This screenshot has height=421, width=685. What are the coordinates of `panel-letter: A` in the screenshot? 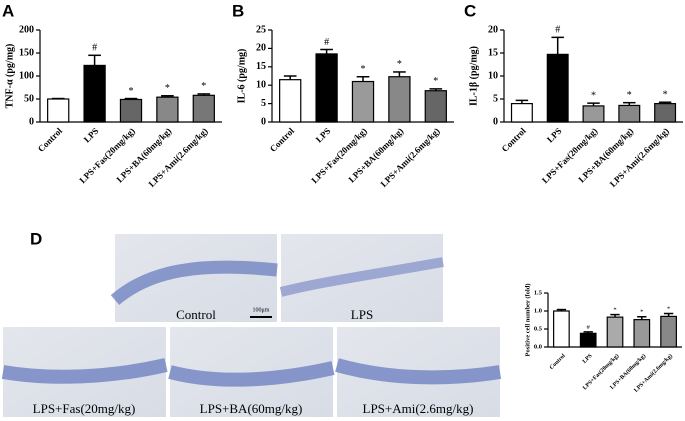 It's located at (8, 10).